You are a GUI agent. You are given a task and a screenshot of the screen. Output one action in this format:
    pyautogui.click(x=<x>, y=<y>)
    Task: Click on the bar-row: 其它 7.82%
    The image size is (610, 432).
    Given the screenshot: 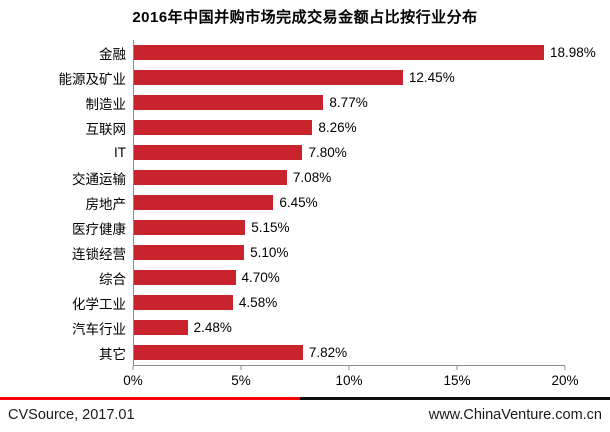 What is the action you would take?
    pyautogui.click(x=305, y=352)
    